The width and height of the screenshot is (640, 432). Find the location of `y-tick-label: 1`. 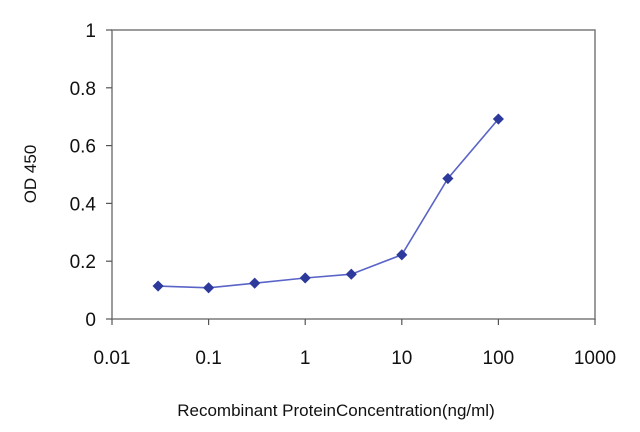

y-tick-label: 1 is located at coordinates (90, 31).